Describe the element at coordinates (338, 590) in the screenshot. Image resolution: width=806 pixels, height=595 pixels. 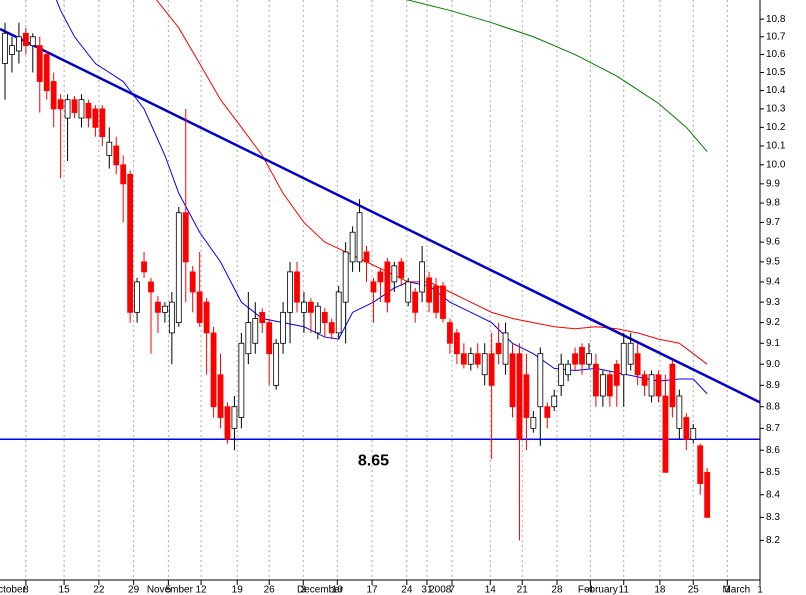
I see `x-tick-label: 10` at that location.